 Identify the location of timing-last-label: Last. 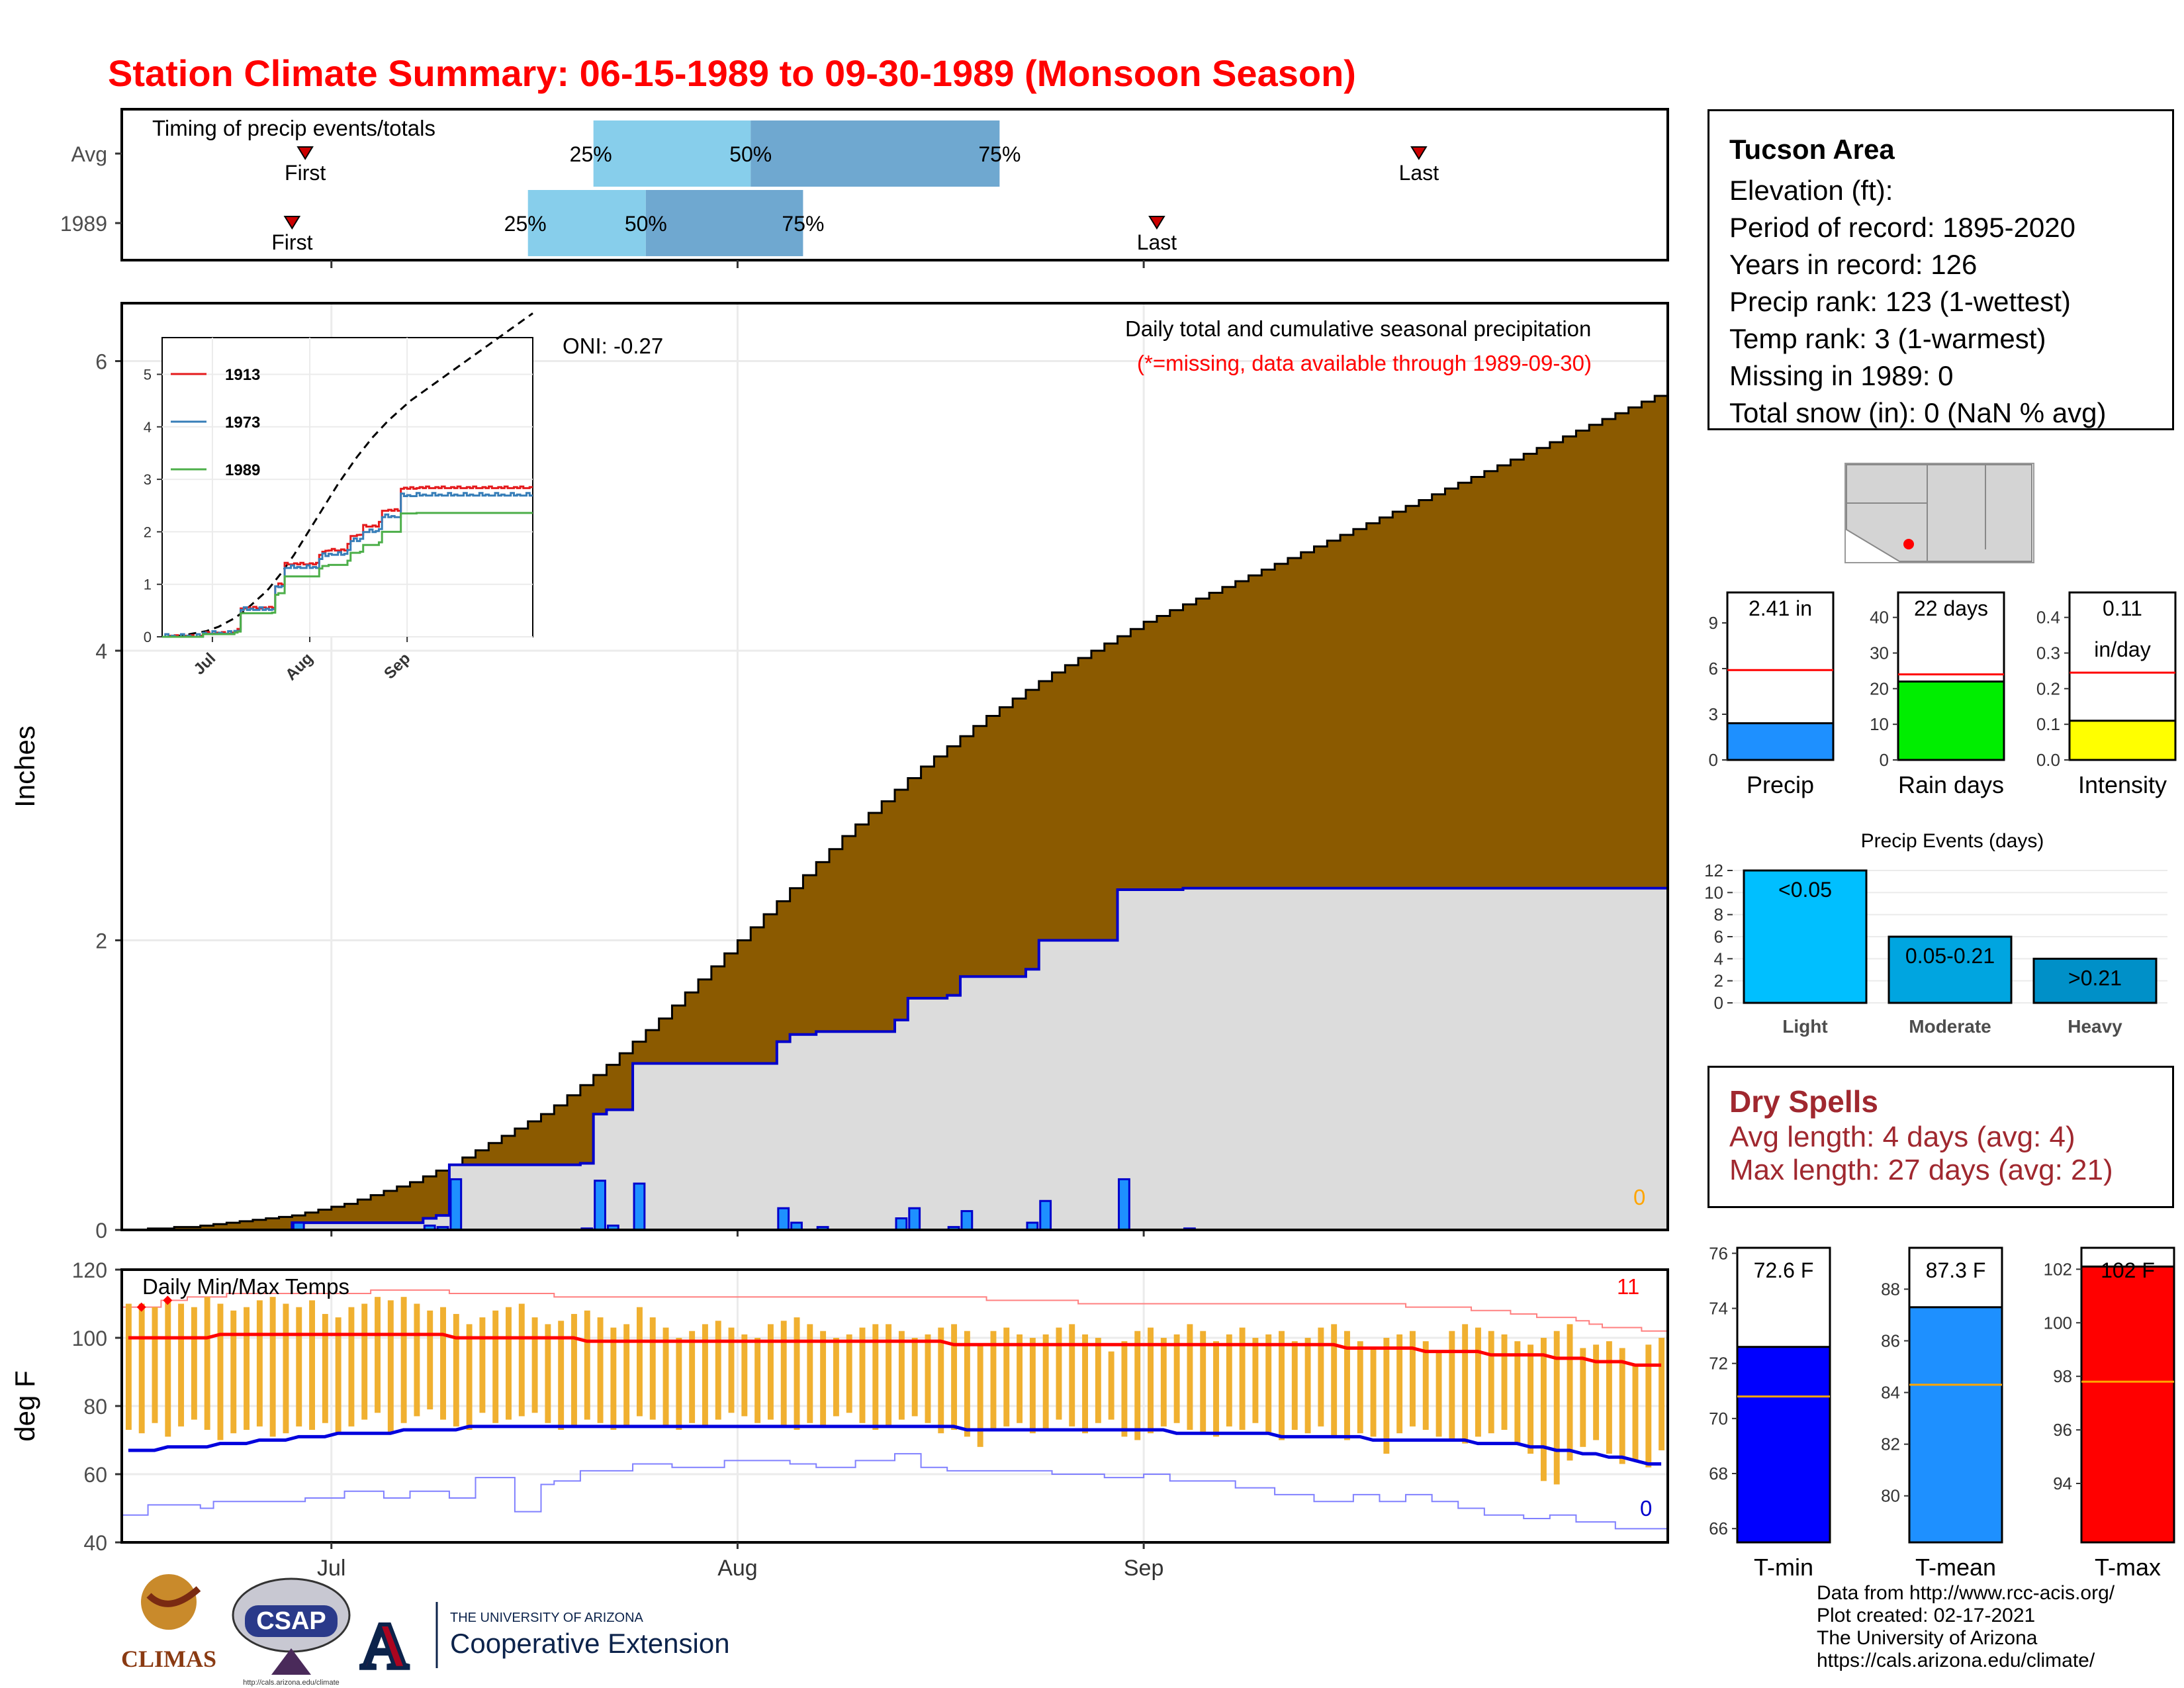
(1419, 173).